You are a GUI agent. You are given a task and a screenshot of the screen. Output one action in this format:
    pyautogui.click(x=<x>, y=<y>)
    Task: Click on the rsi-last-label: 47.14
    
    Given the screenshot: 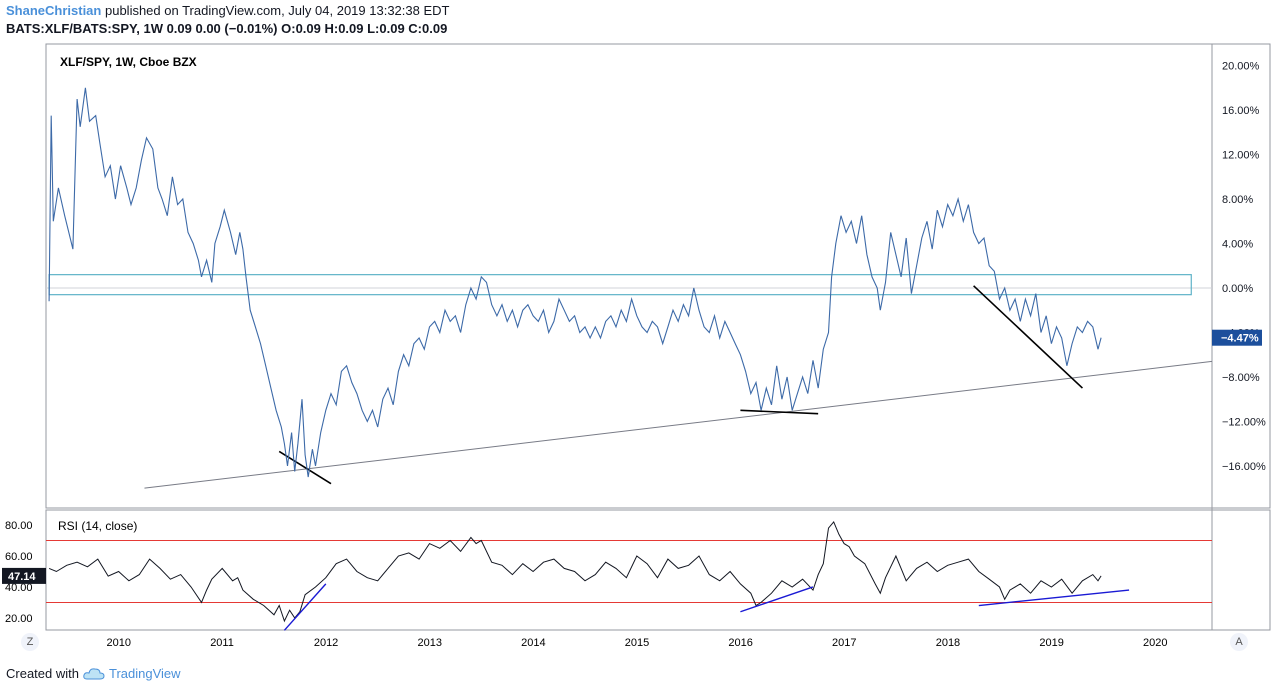 What is the action you would take?
    pyautogui.click(x=22, y=577)
    